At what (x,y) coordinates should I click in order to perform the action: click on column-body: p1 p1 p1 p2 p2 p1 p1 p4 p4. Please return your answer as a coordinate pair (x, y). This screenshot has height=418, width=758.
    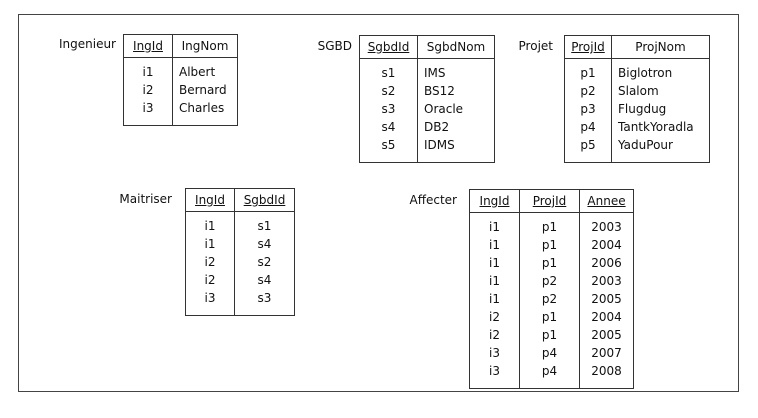
    Looking at the image, I should click on (549, 300).